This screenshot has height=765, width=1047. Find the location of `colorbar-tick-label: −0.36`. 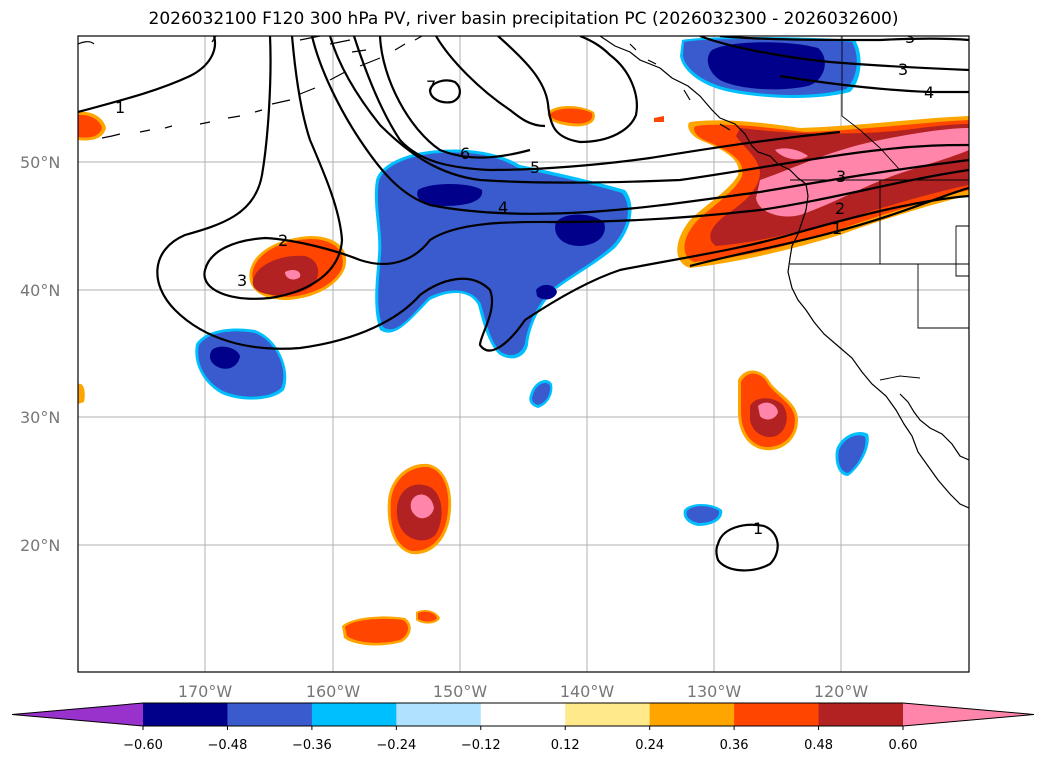

colorbar-tick-label: −0.36 is located at coordinates (312, 745).